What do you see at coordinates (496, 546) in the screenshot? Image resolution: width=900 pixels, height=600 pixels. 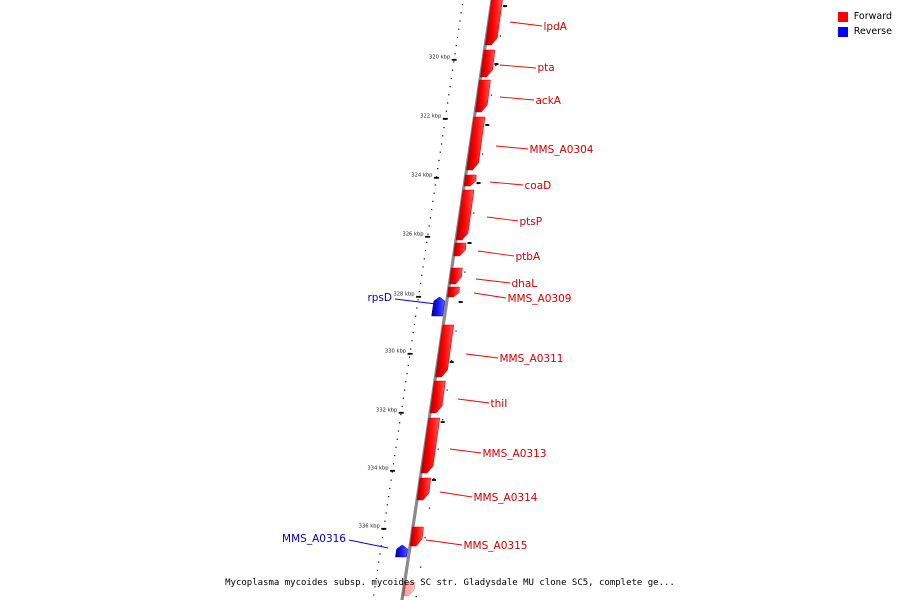 I see `gene-label-forward: MMS_A0315` at bounding box center [496, 546].